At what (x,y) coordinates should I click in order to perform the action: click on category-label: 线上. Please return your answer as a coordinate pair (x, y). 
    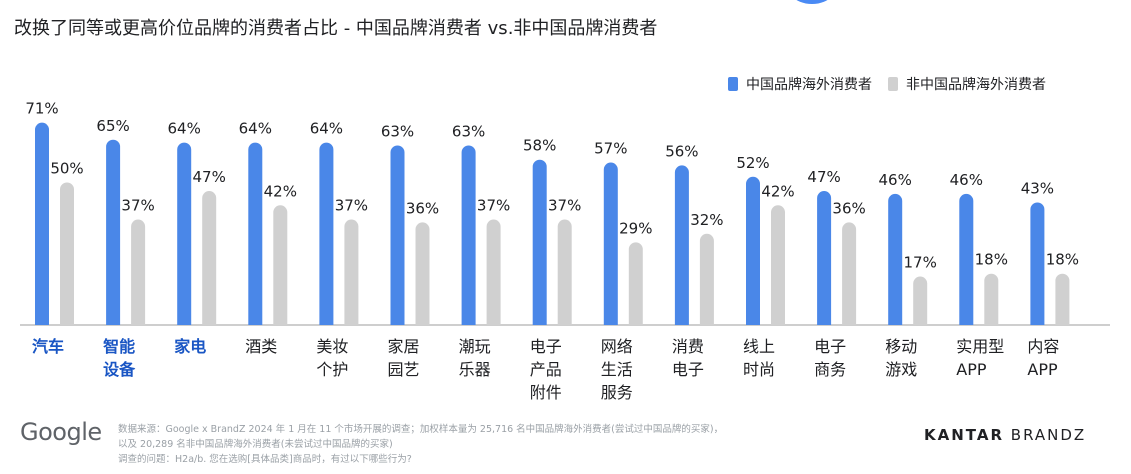
    Looking at the image, I should click on (759, 346).